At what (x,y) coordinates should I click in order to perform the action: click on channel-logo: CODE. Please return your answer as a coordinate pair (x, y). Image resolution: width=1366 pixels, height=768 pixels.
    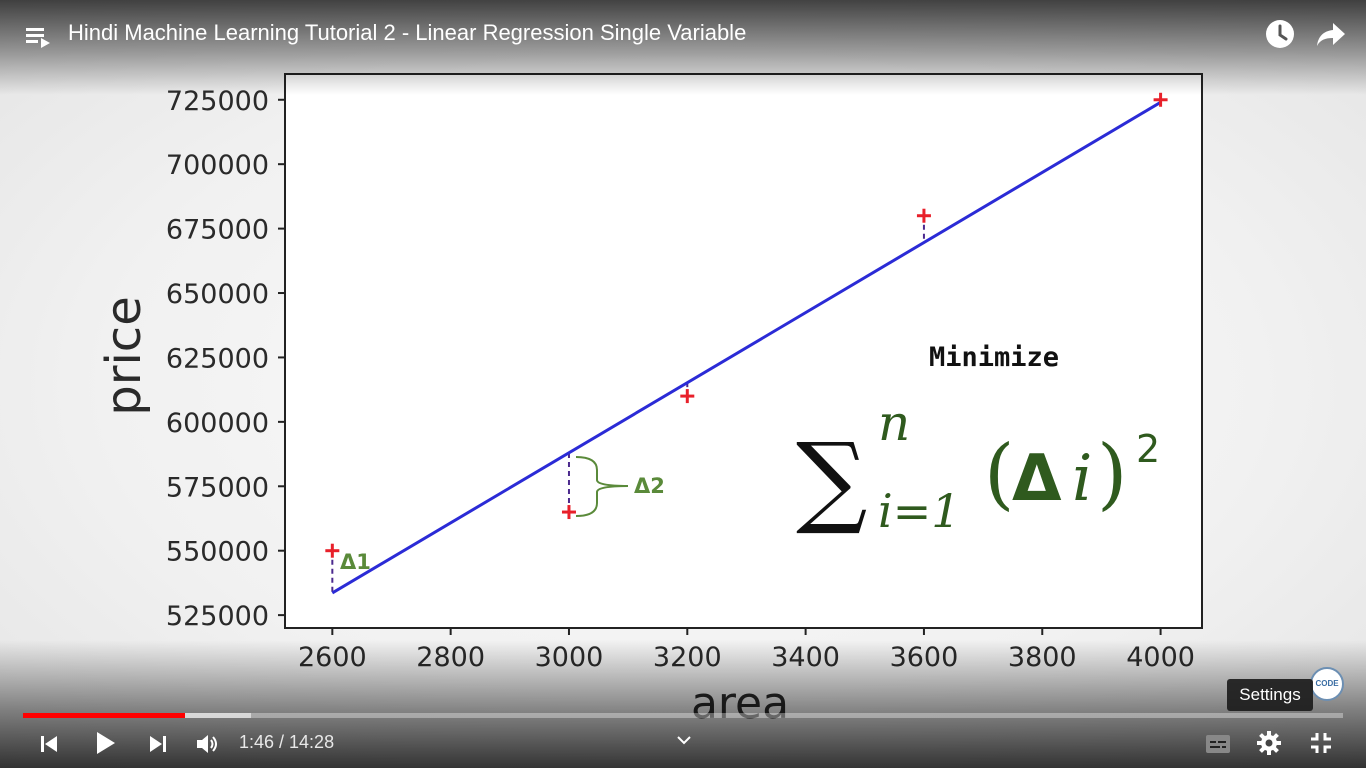
    Looking at the image, I should click on (1327, 684).